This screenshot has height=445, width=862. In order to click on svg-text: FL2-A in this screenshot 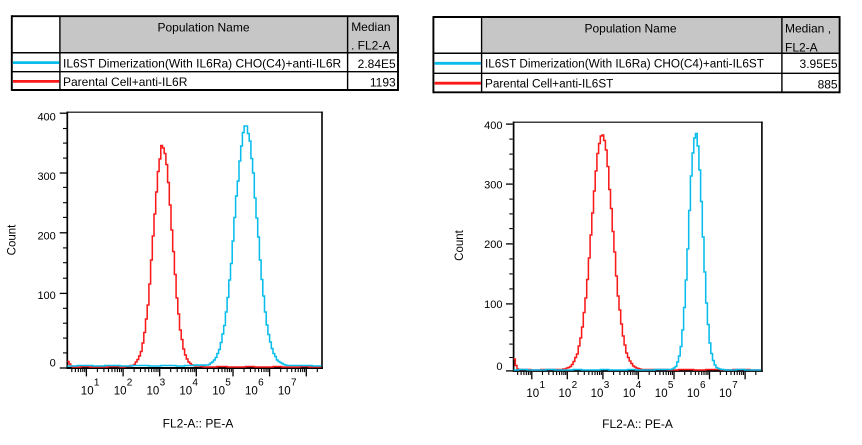, I will do `click(801, 48)`.